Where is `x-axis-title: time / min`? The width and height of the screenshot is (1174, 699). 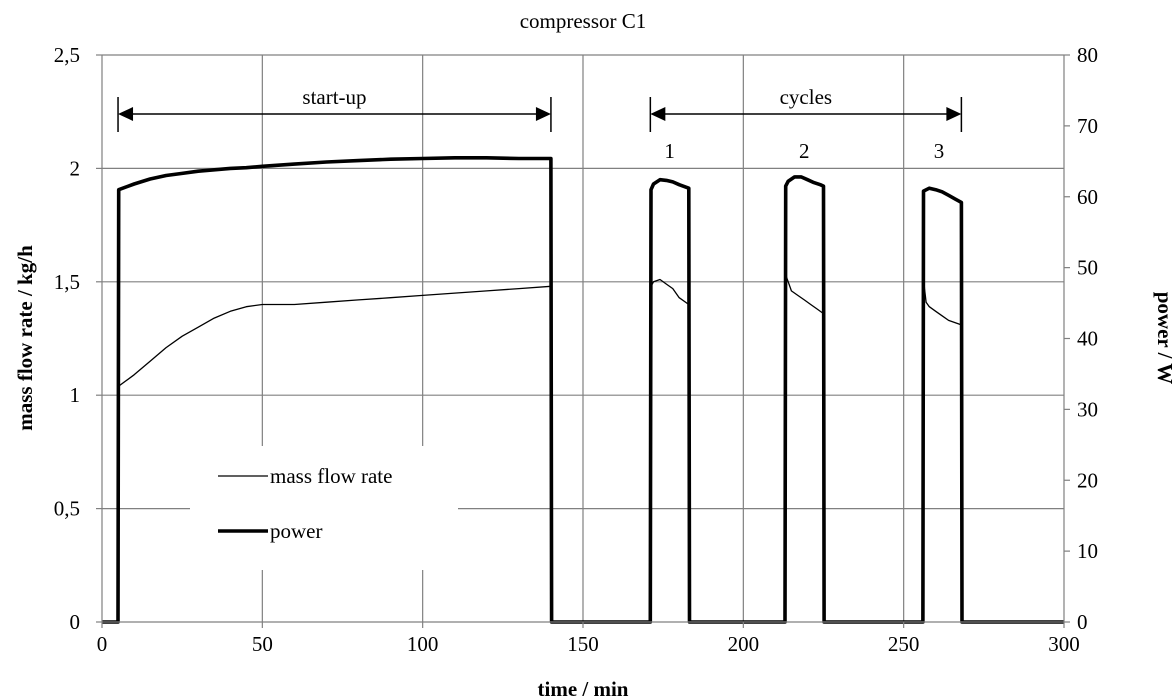
x-axis-title: time / min is located at coordinates (583, 688).